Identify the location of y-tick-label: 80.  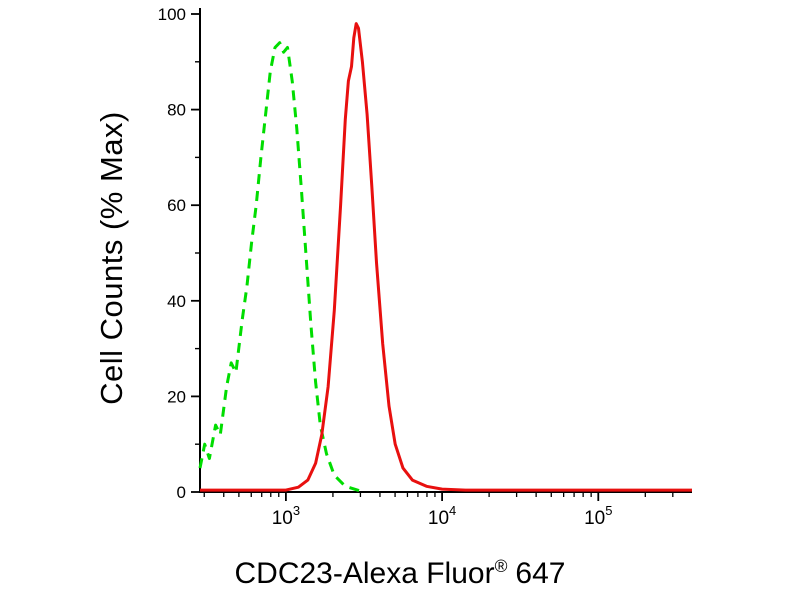
(176, 110).